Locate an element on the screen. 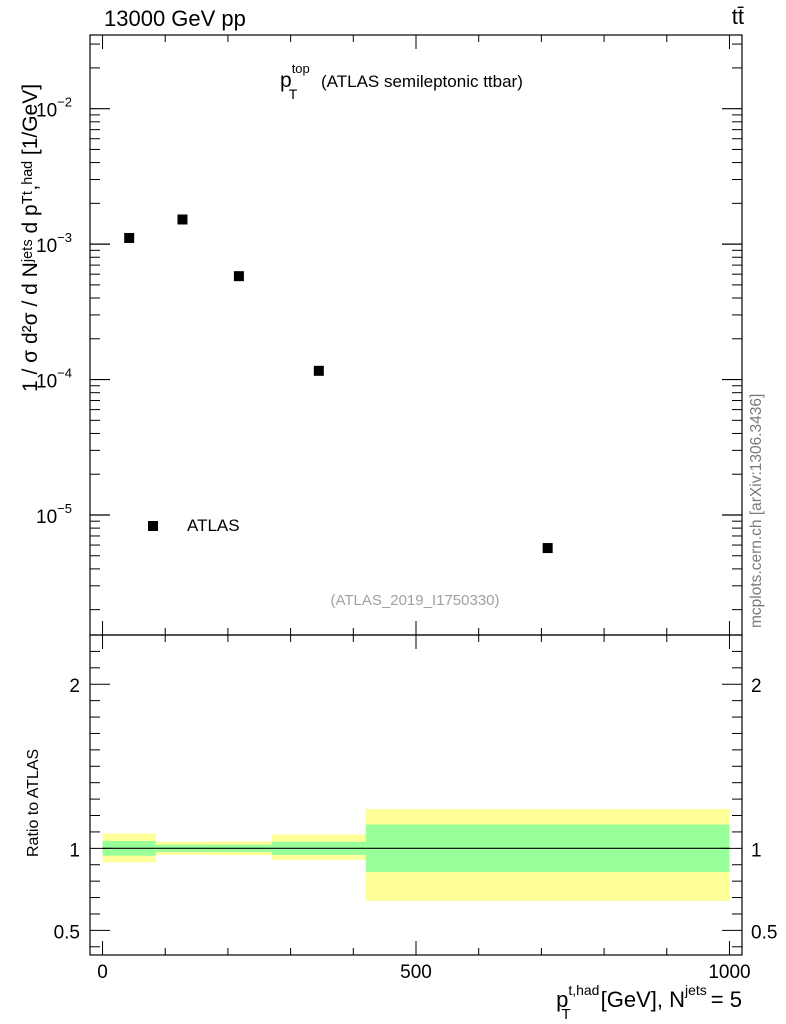  ratio-bands is located at coordinates (416, 854).